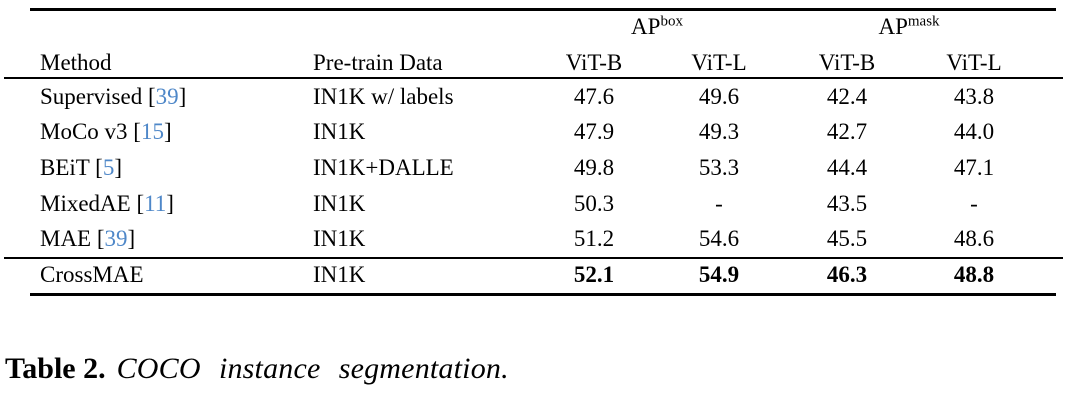 This screenshot has width=1076, height=413. Describe the element at coordinates (533, 133) in the screenshot. I see `table-row: MoCo v3 [15] IN1K 47.9 49.3 42.7 44.0` at that location.